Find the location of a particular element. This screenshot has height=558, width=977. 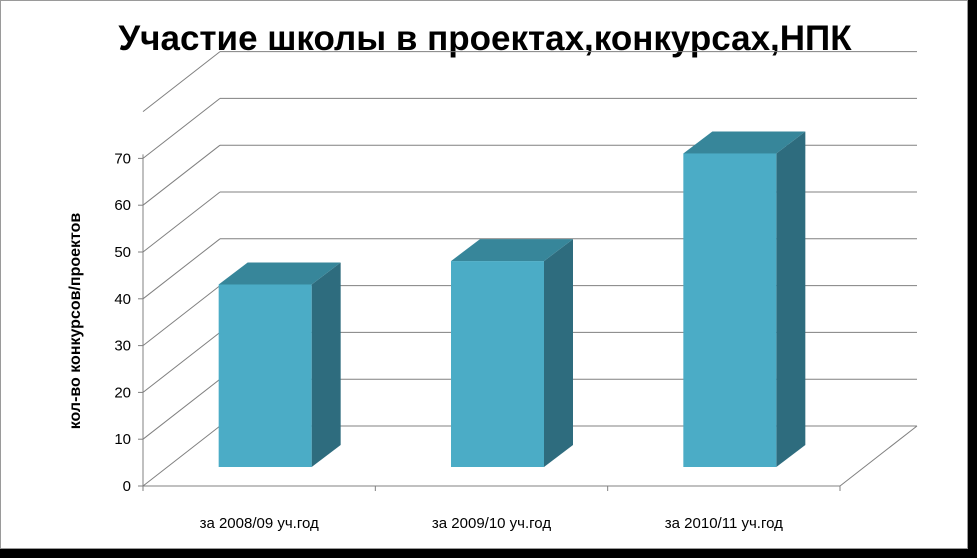

y-tick-label: 20 is located at coordinates (122, 392).